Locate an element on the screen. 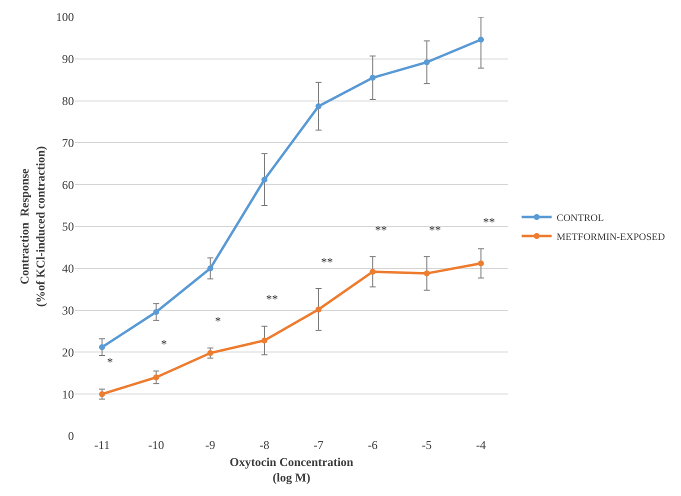 This screenshot has width=681, height=496. y-tick-label: 20 is located at coordinates (68, 352).